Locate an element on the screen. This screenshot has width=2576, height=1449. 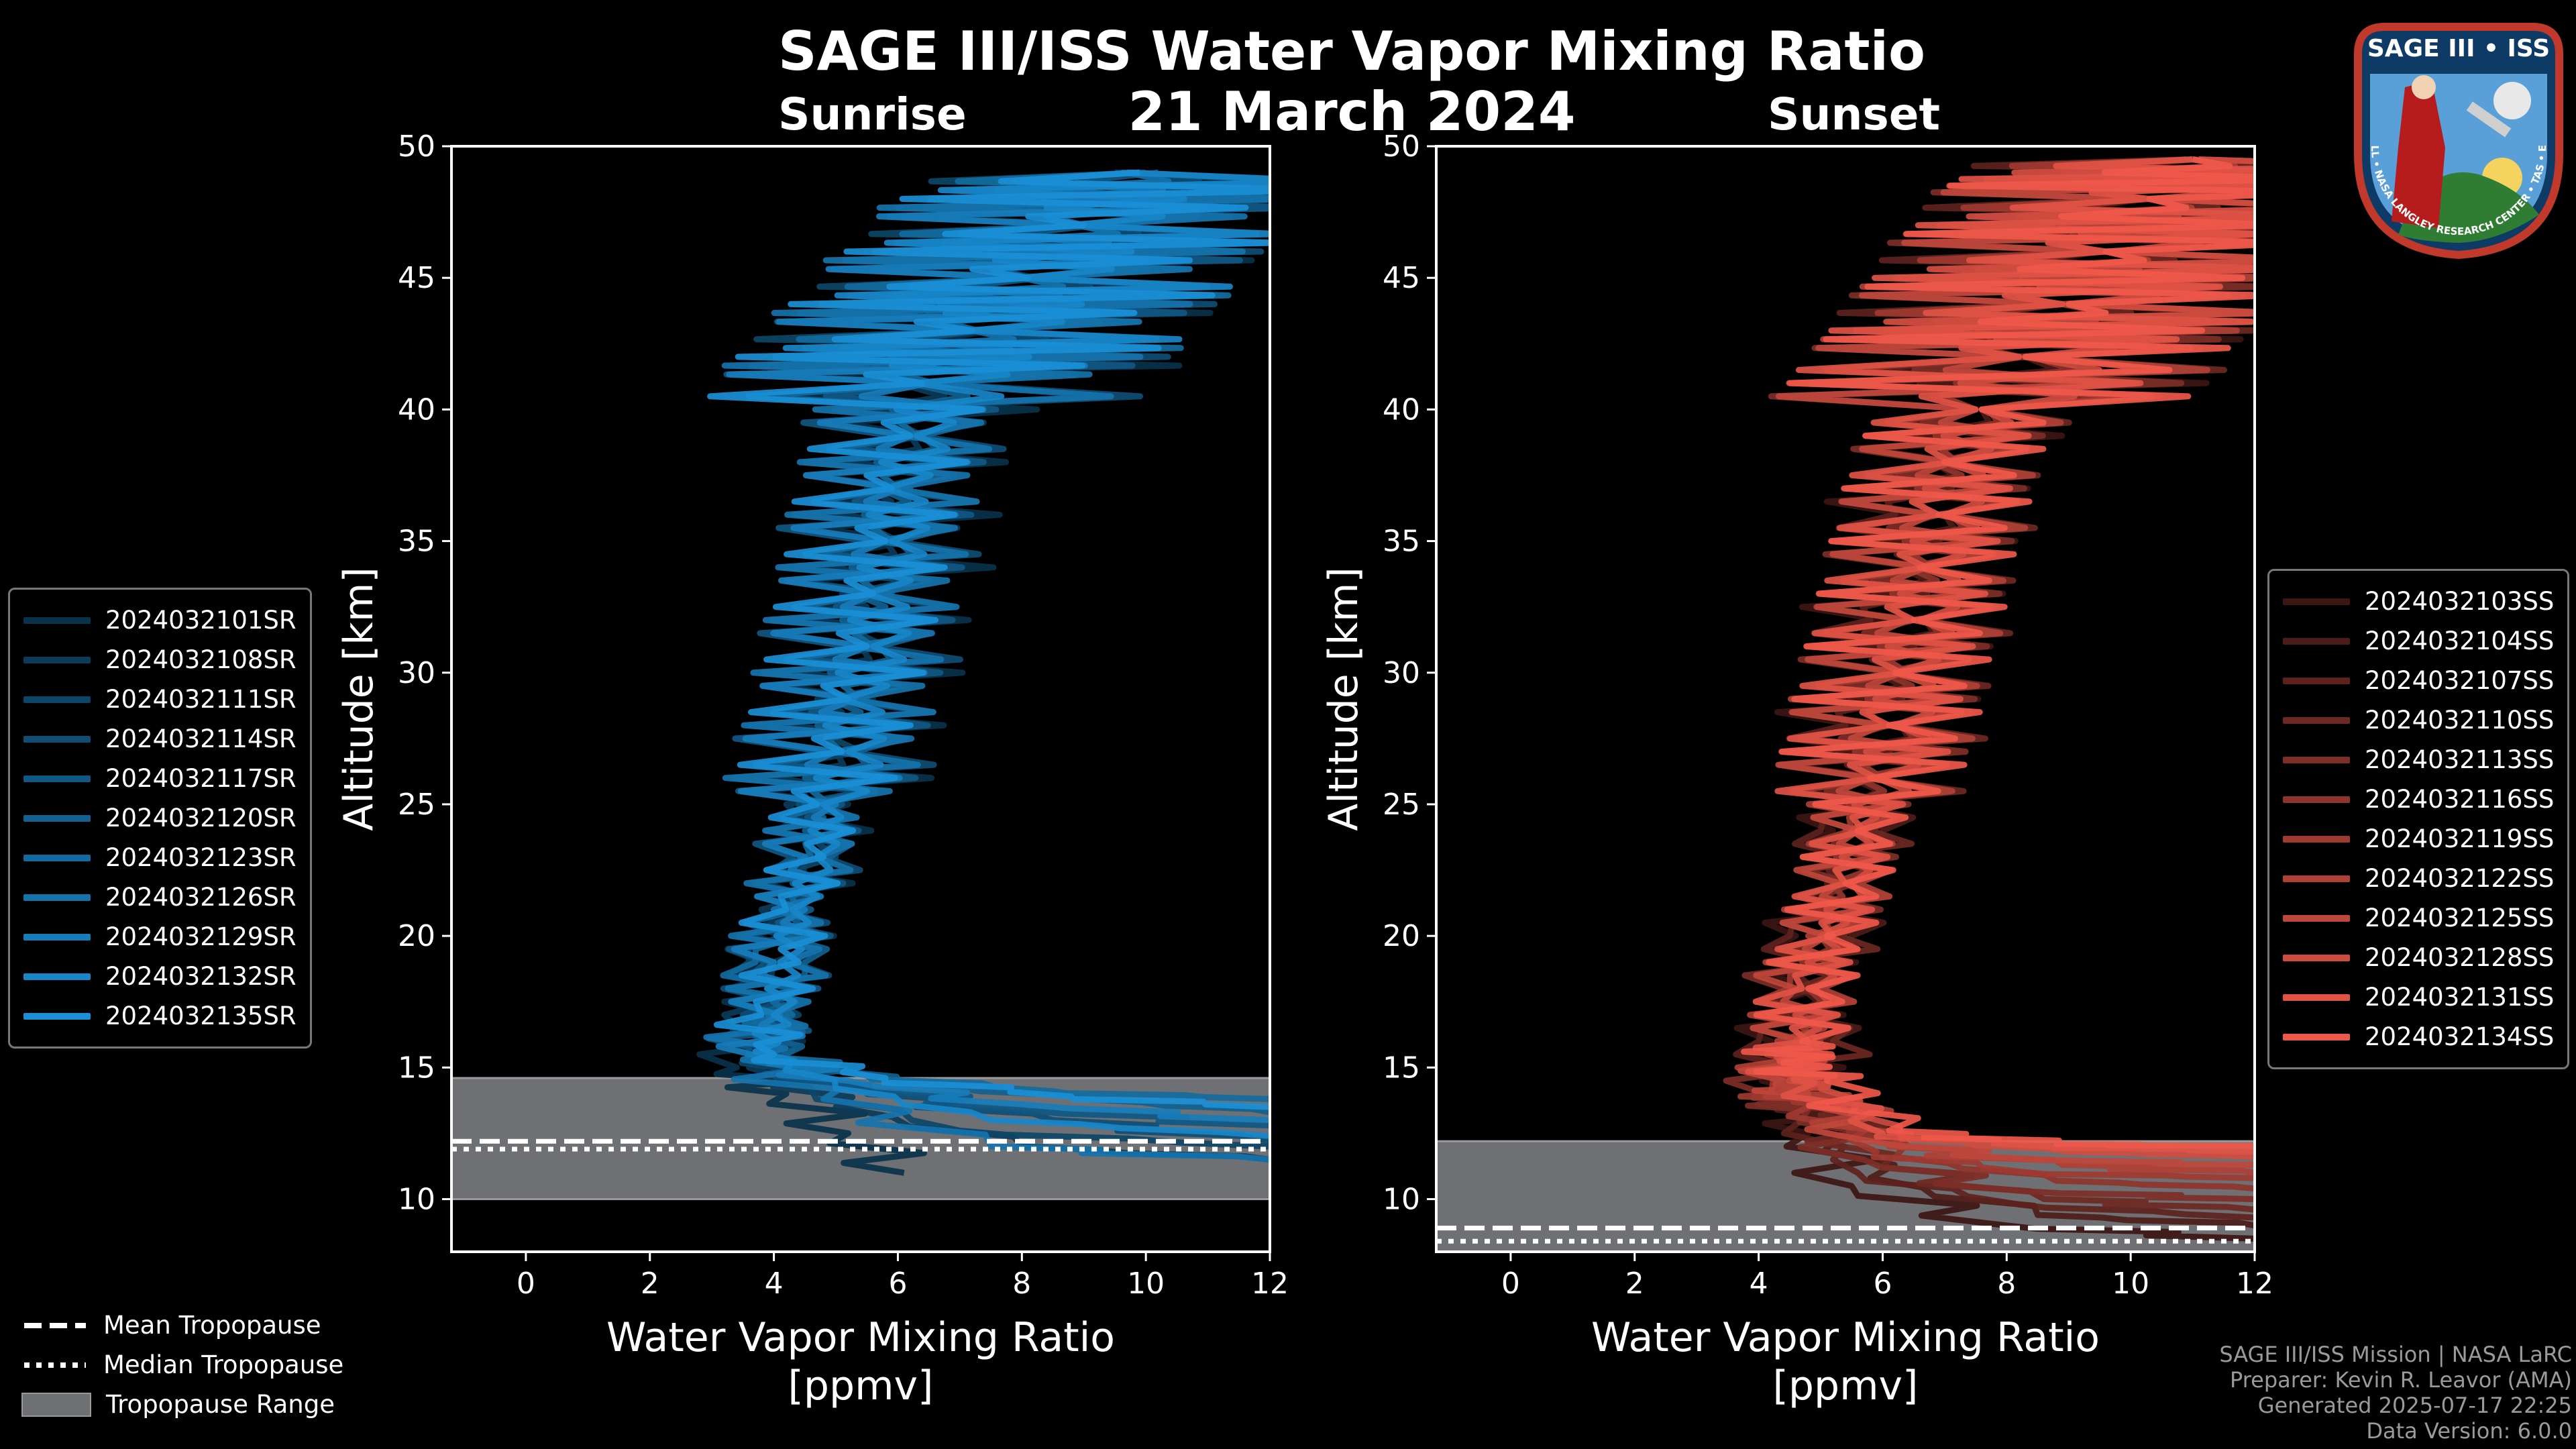
x-tick-label: 2 is located at coordinates (1634, 1284).